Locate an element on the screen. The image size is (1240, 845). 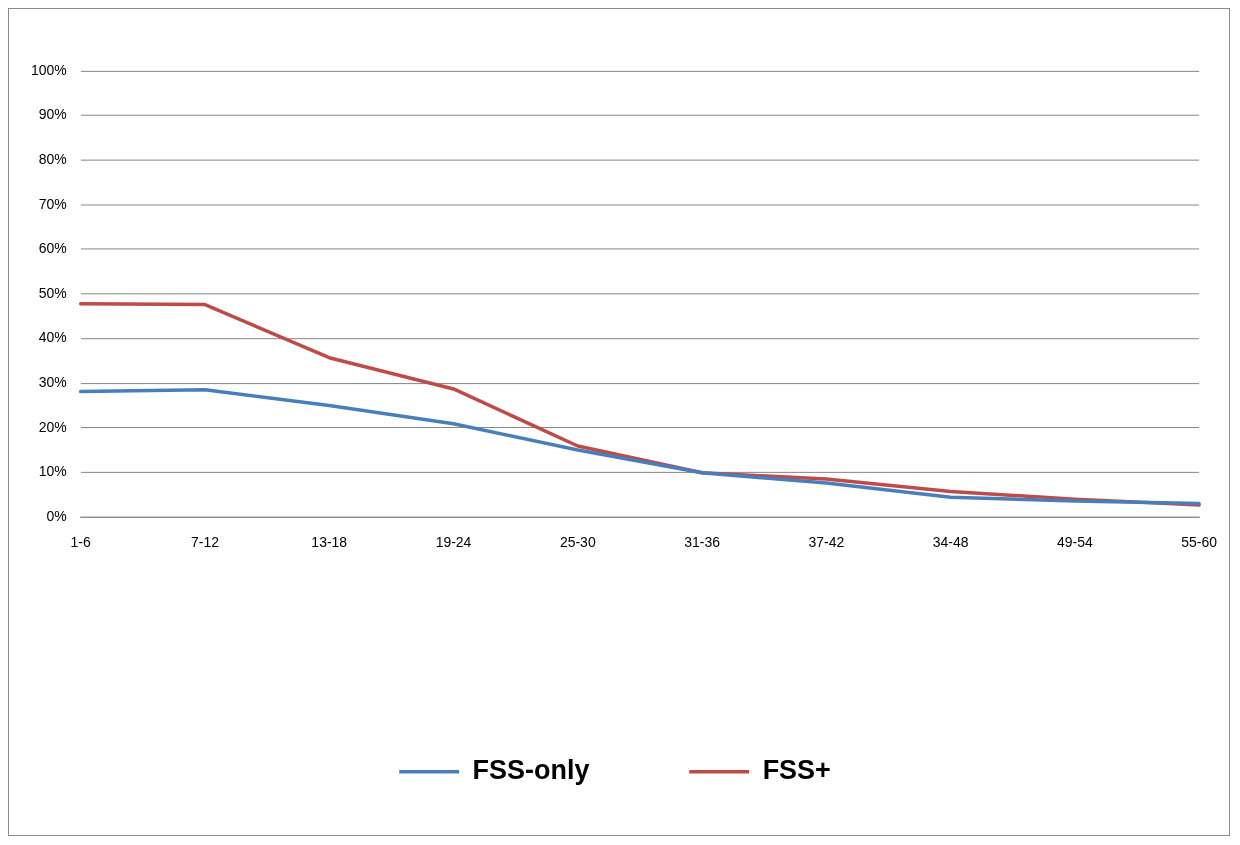
legend-label: FSS+ is located at coordinates (796, 770).